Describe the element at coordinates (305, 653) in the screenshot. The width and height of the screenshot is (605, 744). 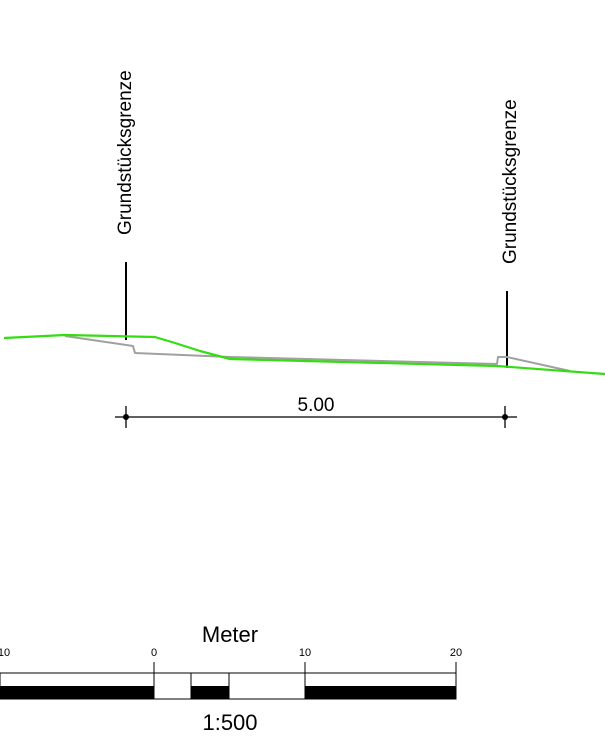
I see `scale-tick-label-2: 10` at that location.